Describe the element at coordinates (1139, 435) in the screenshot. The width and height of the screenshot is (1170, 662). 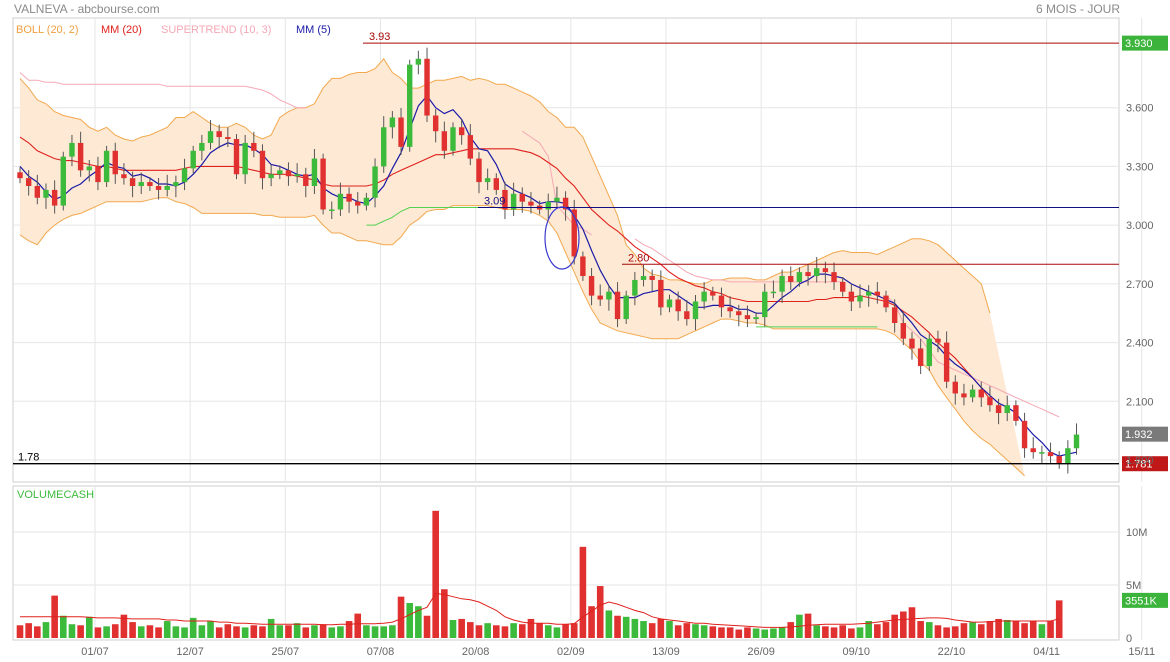
I see `price-tag-1: 1.932` at that location.